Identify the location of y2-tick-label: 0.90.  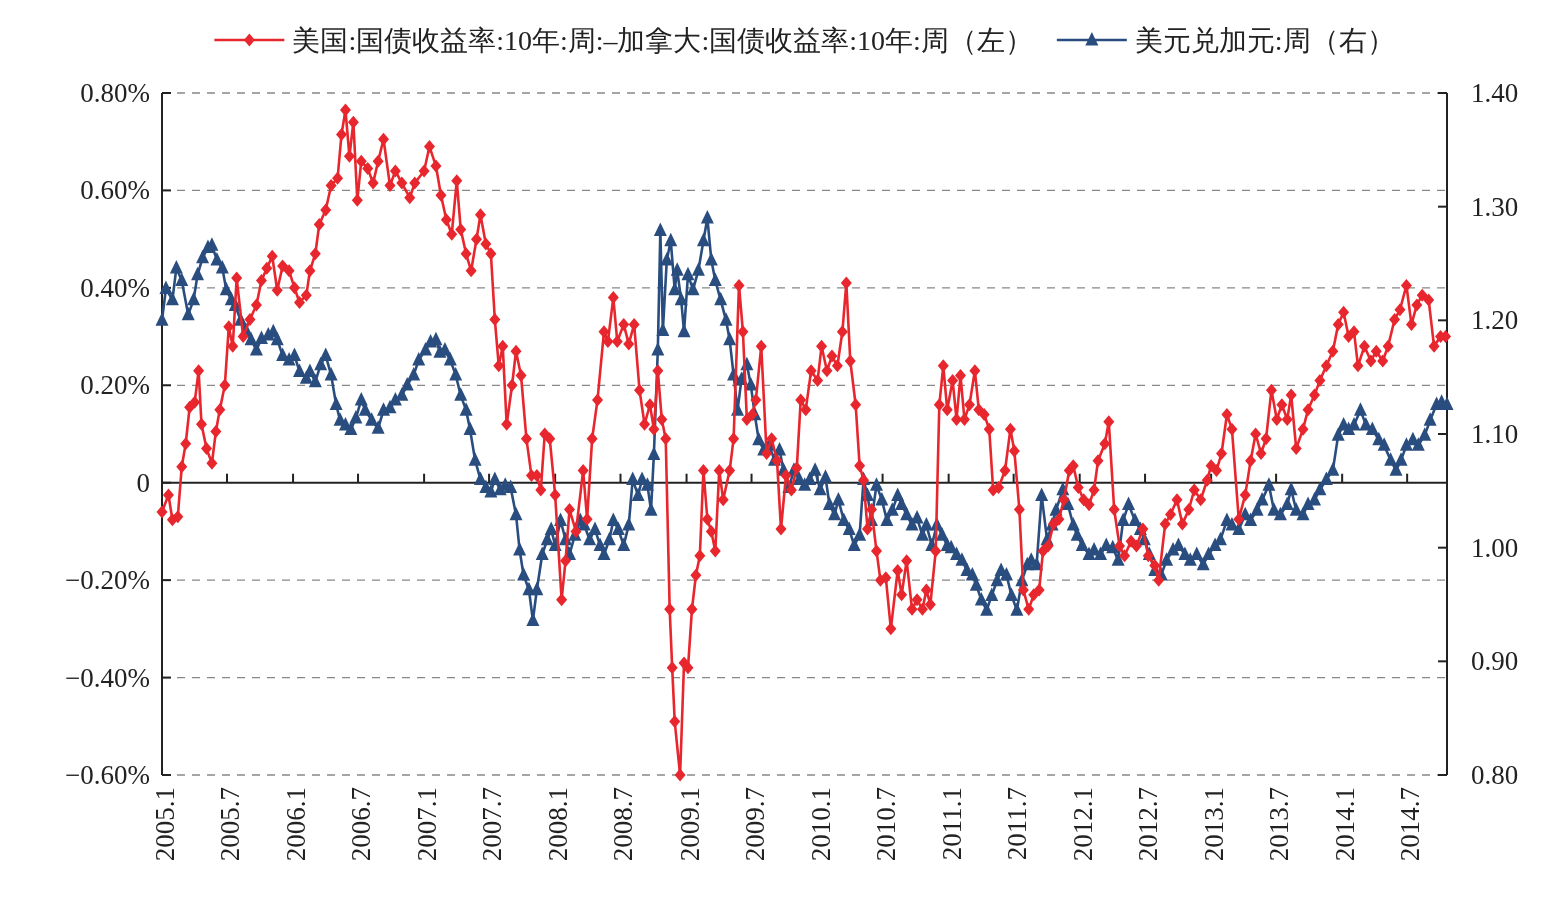
(1495, 661).